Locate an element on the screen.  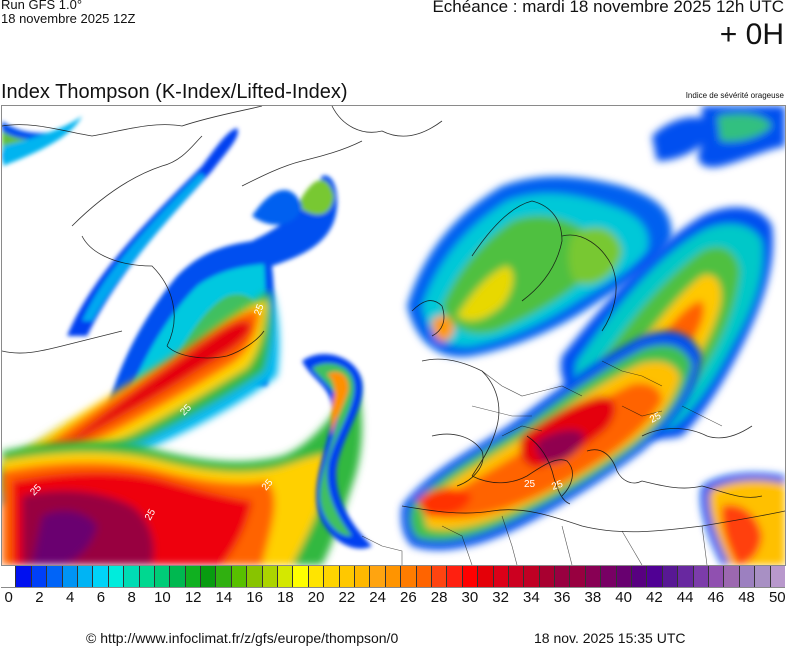
generated-time: 18 nov. 2025 15:35 UTC is located at coordinates (610, 638).